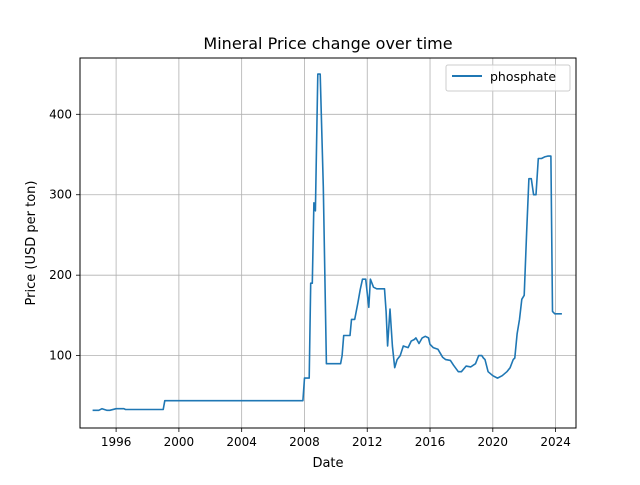 This screenshot has height=485, width=640. Describe the element at coordinates (430, 442) in the screenshot. I see `x-tick-label: 2016` at that location.